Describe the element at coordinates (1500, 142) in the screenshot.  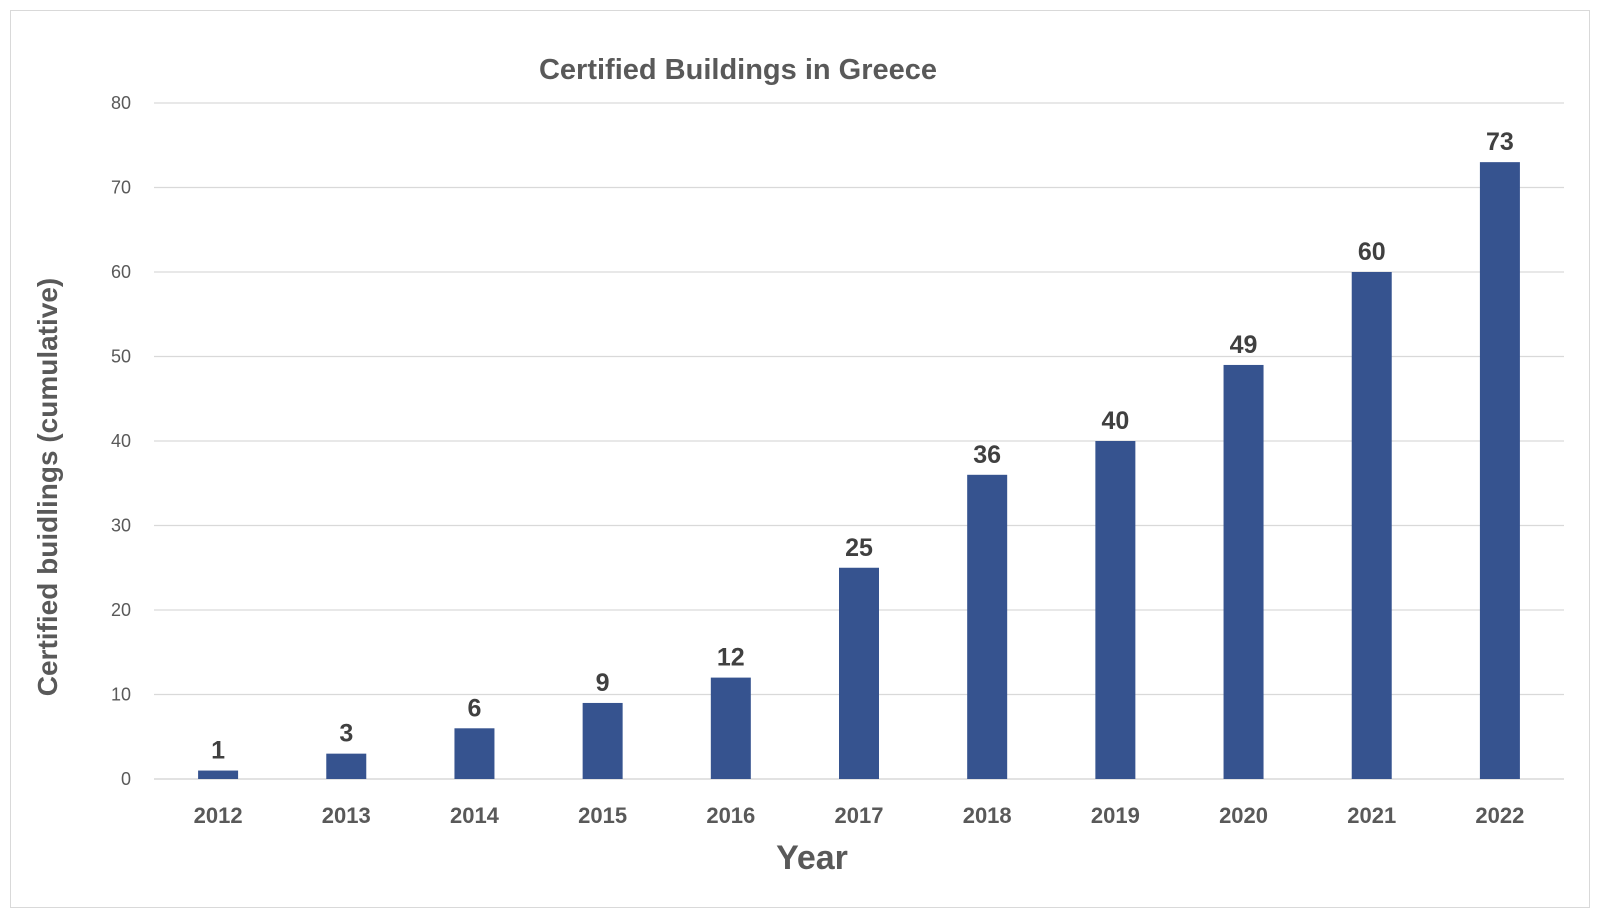
I see `data-label: 73` at that location.